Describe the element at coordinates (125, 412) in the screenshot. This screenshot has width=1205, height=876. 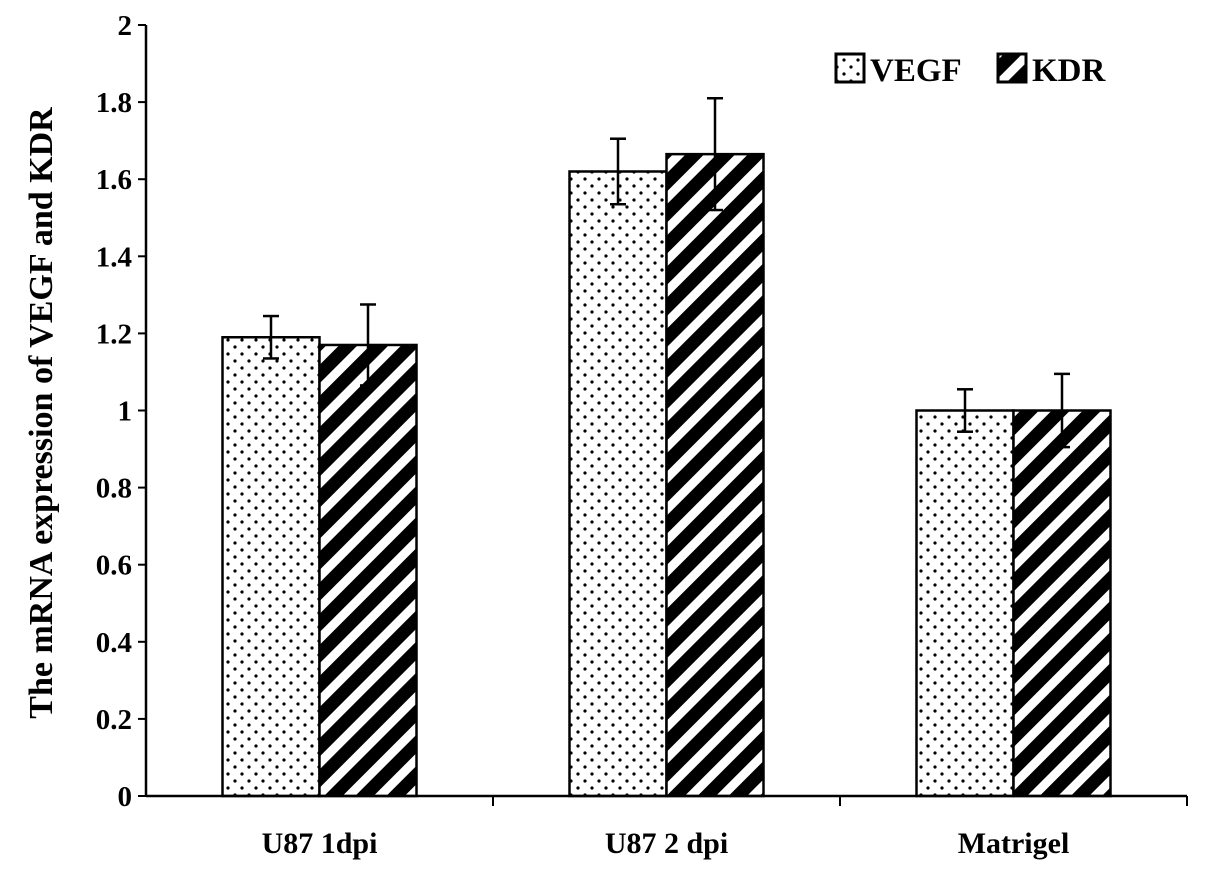
I see `y-tick-label: 1` at that location.